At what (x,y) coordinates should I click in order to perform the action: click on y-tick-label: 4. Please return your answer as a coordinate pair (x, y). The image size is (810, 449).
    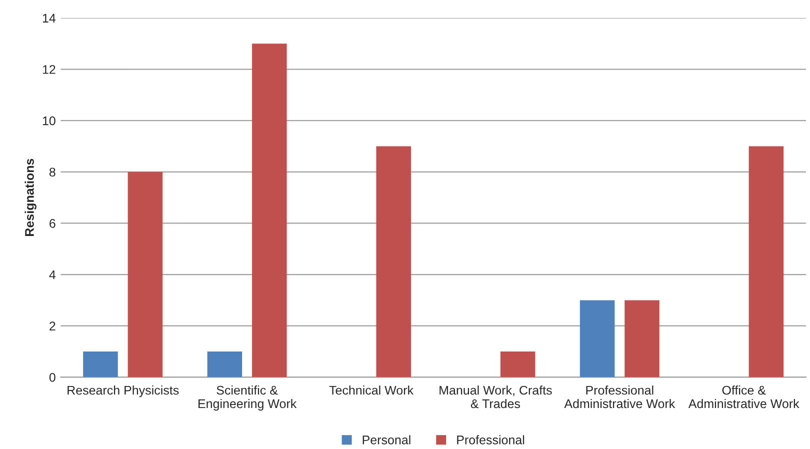
    Looking at the image, I should click on (52, 275).